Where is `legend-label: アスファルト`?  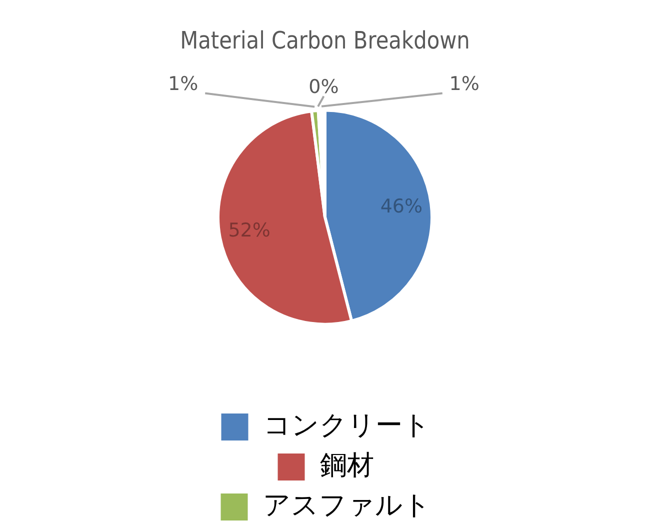 legend-label: アスファルト is located at coordinates (346, 506).